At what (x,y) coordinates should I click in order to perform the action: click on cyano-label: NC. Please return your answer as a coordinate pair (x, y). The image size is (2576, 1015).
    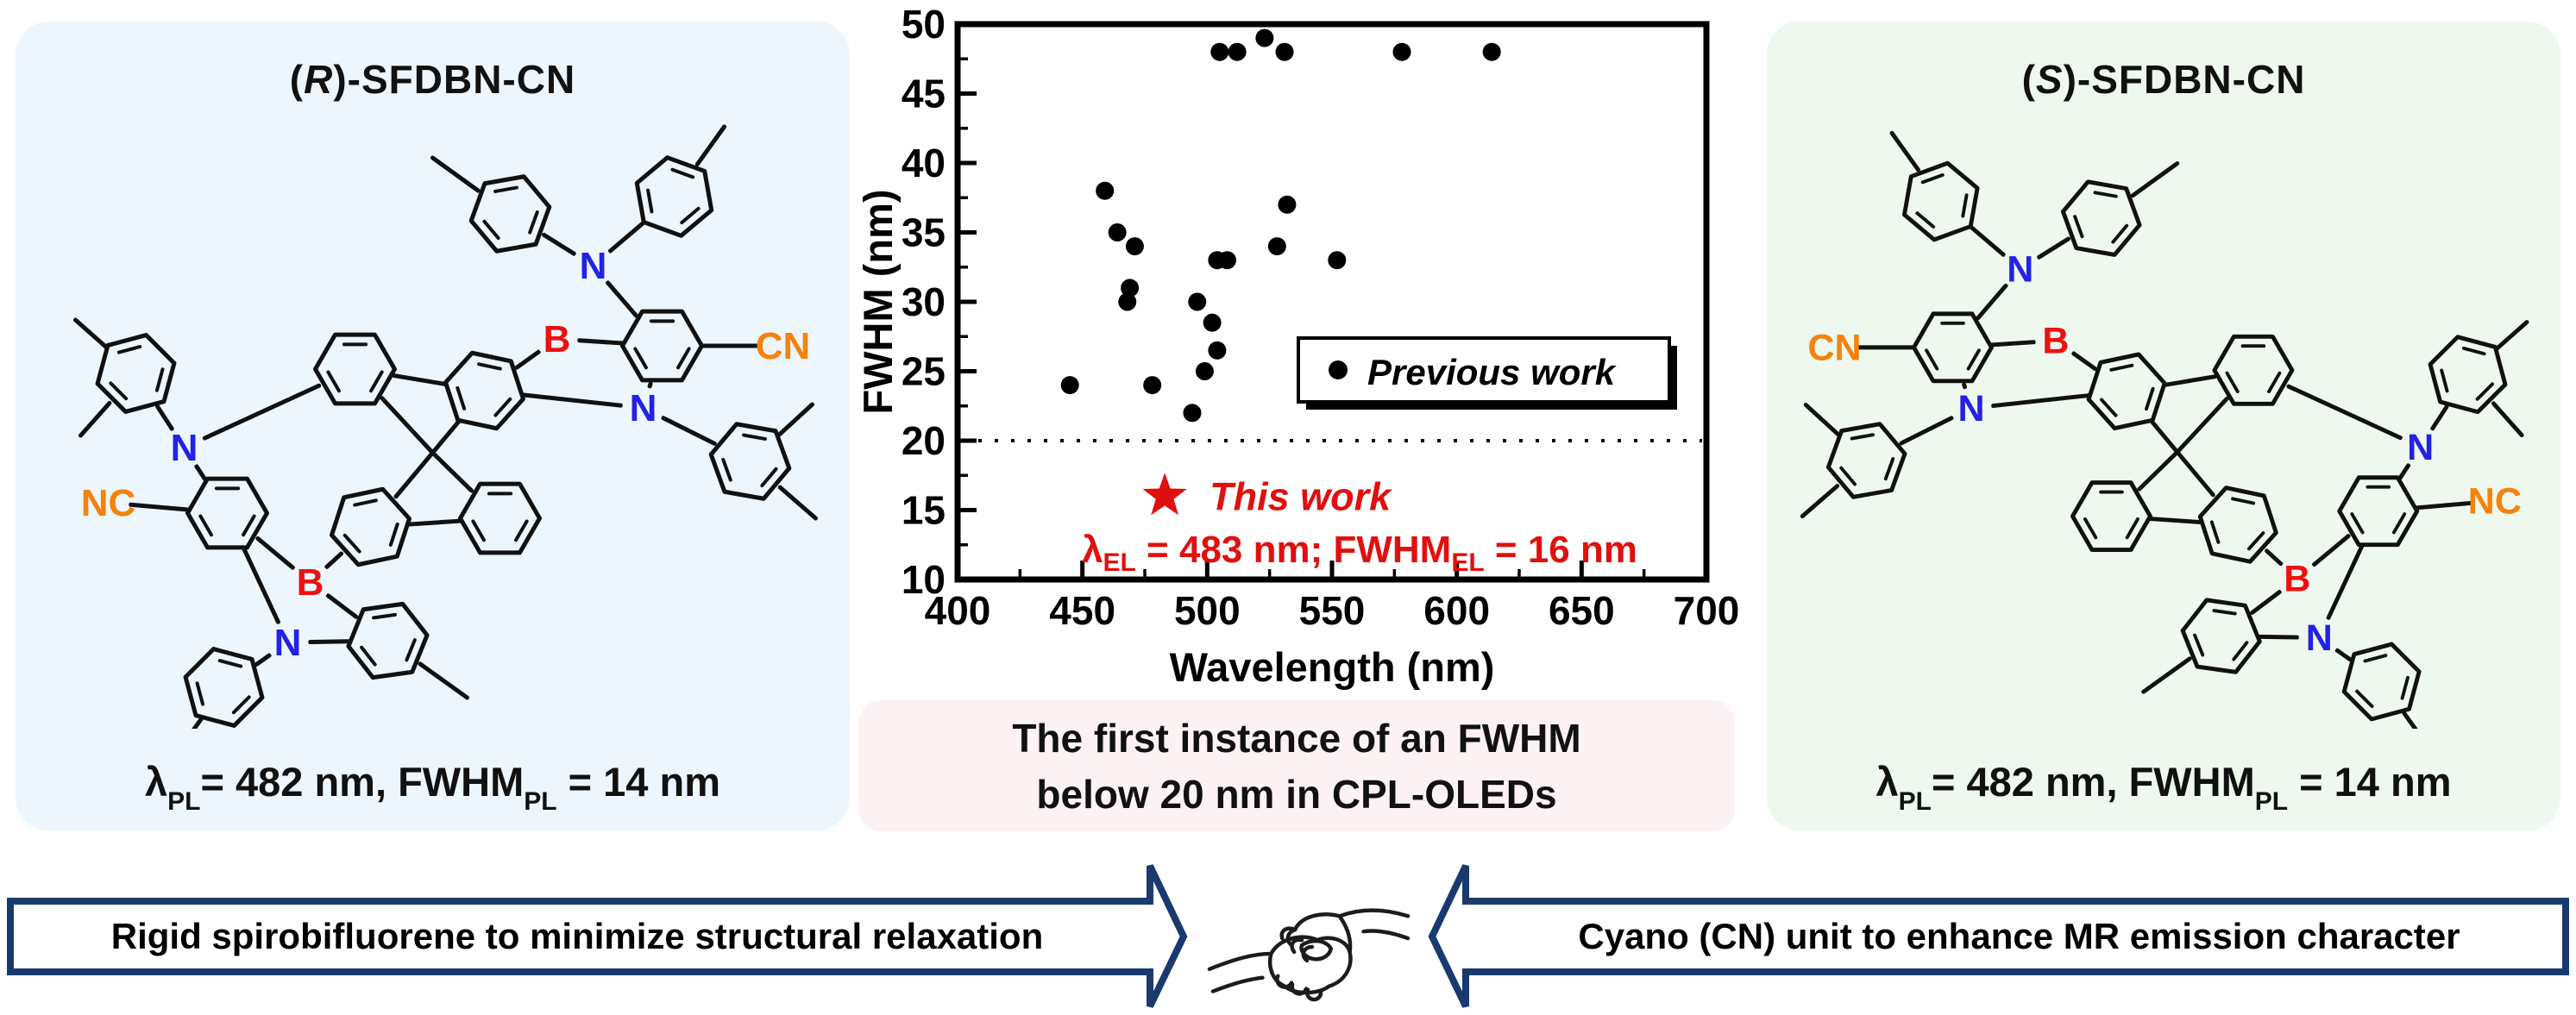
    Looking at the image, I should click on (2495, 502).